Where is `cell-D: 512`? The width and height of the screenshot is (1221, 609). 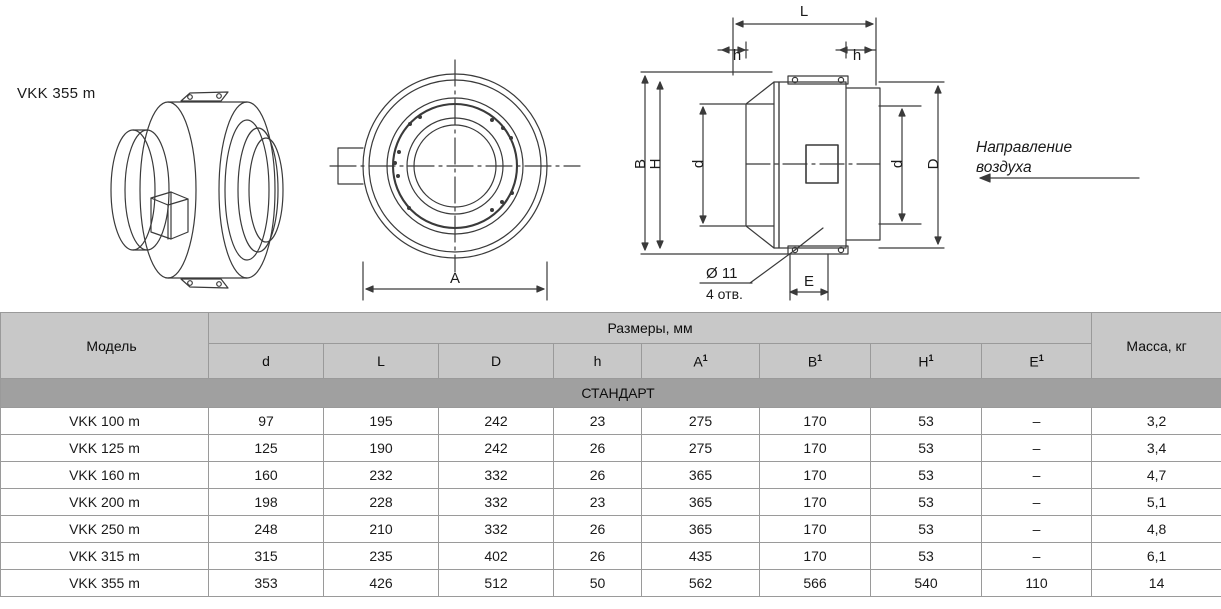 cell-D: 512 is located at coordinates (496, 583).